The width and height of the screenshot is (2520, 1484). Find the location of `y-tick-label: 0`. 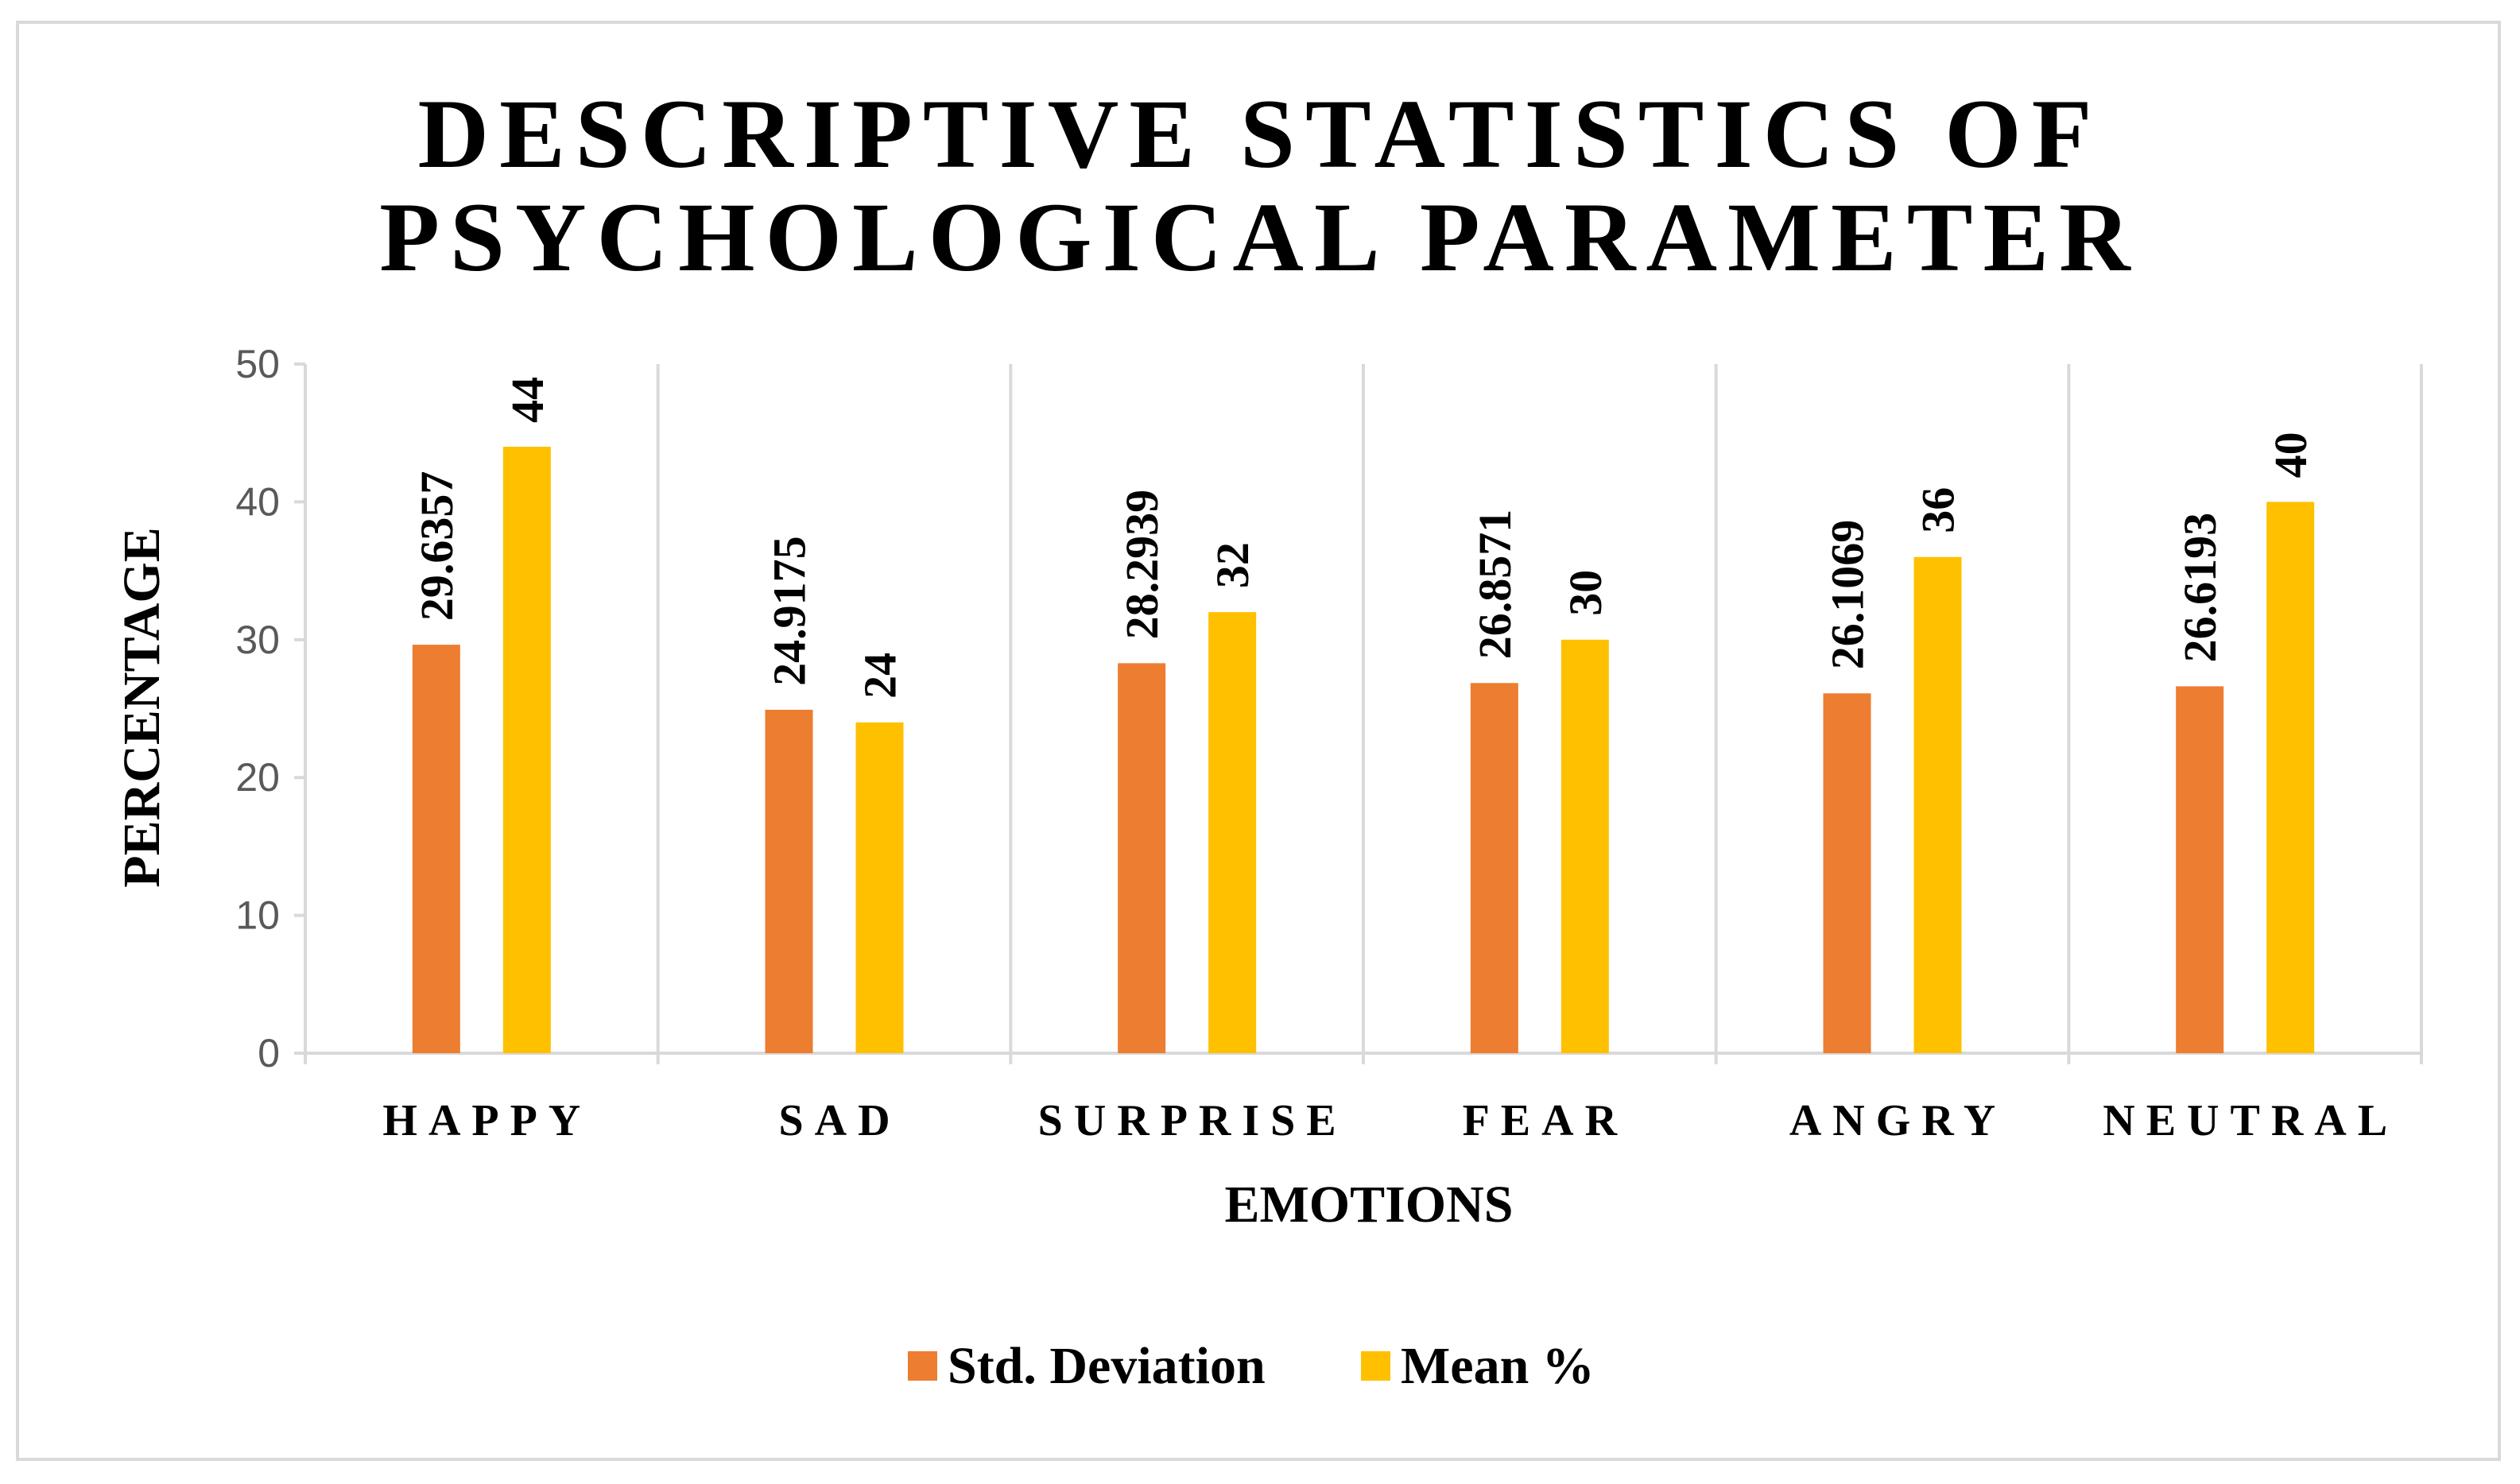

y-tick-label: 0 is located at coordinates (269, 1053).